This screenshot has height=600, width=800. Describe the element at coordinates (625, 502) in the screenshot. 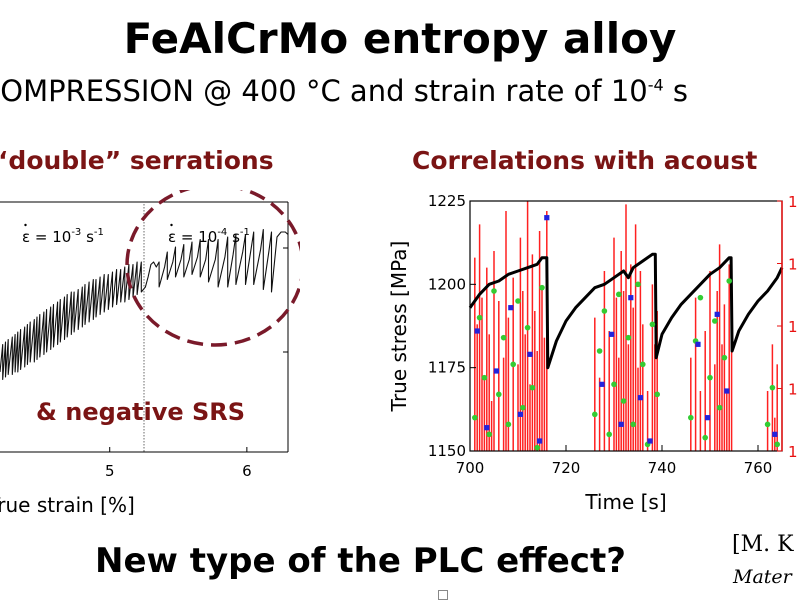

I see `right-x-axis-label: Time [s]` at that location.